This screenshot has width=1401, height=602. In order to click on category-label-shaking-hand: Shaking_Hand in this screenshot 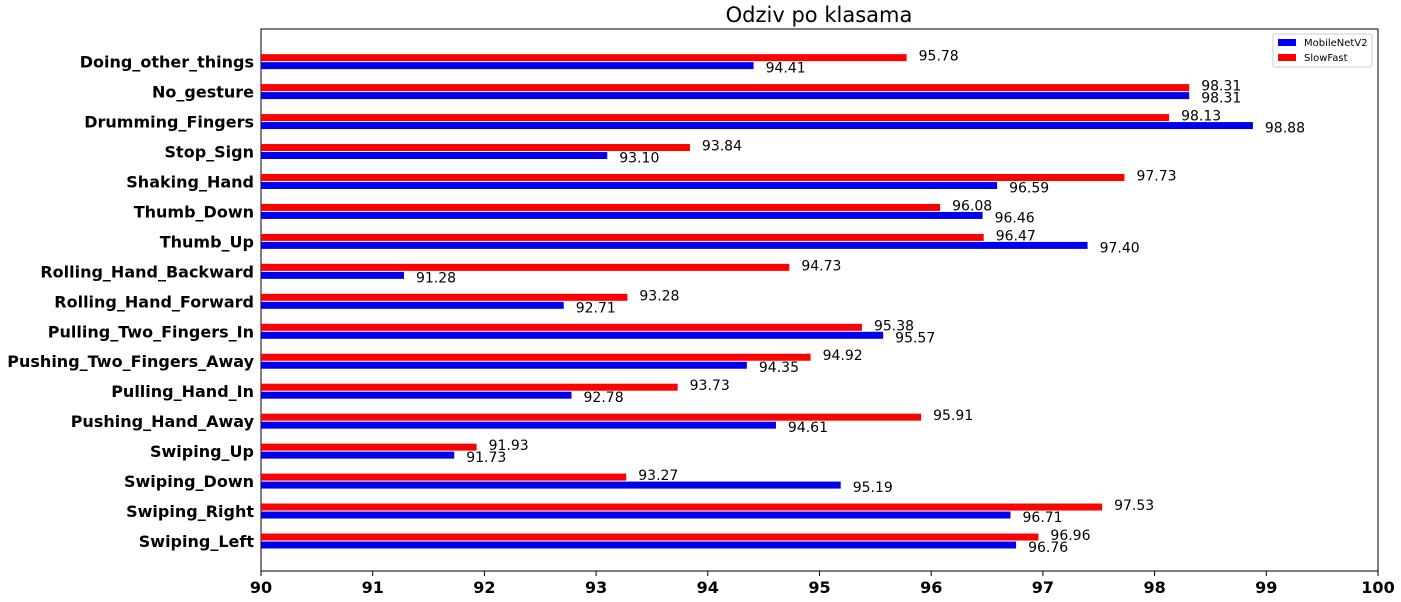, I will do `click(190, 181)`.